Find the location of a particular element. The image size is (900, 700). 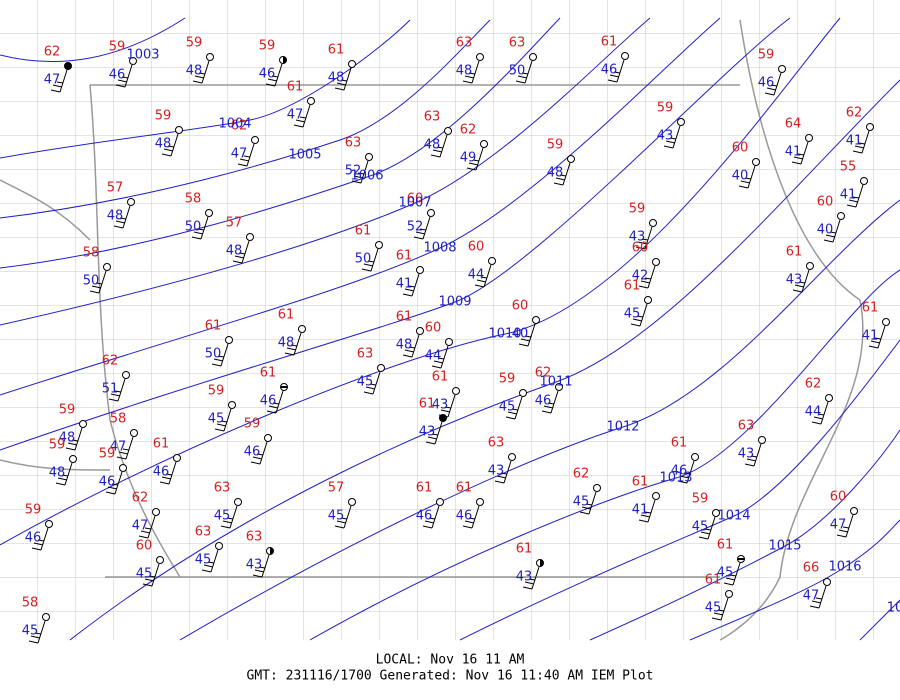

local-time: LOCAL: Nov 16 11 AM is located at coordinates (450, 660).